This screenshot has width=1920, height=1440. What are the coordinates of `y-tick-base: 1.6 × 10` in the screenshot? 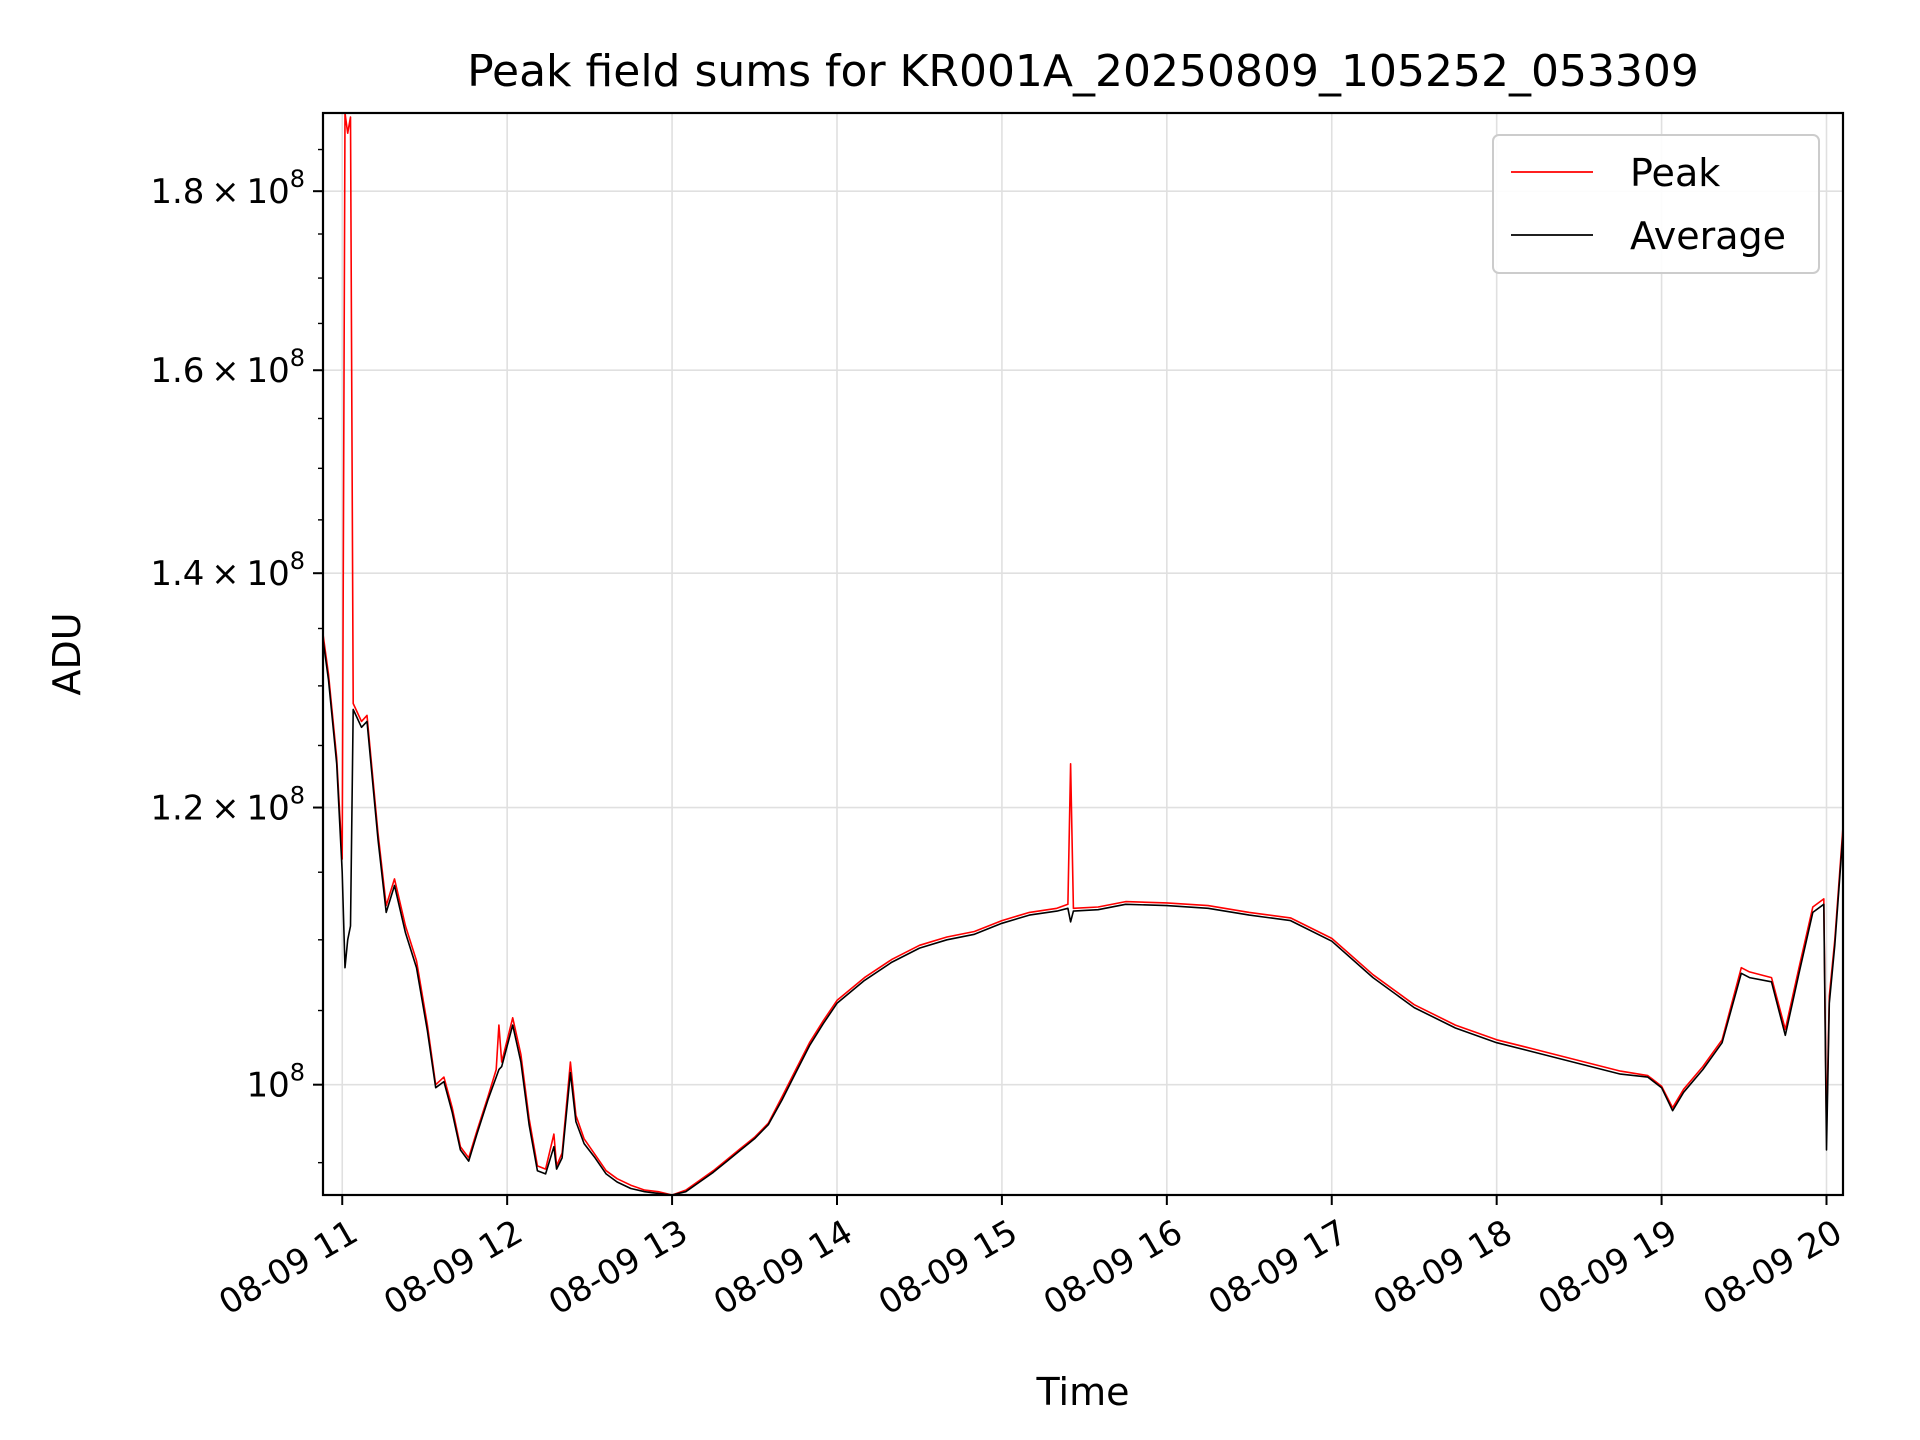 It's located at (219, 371).